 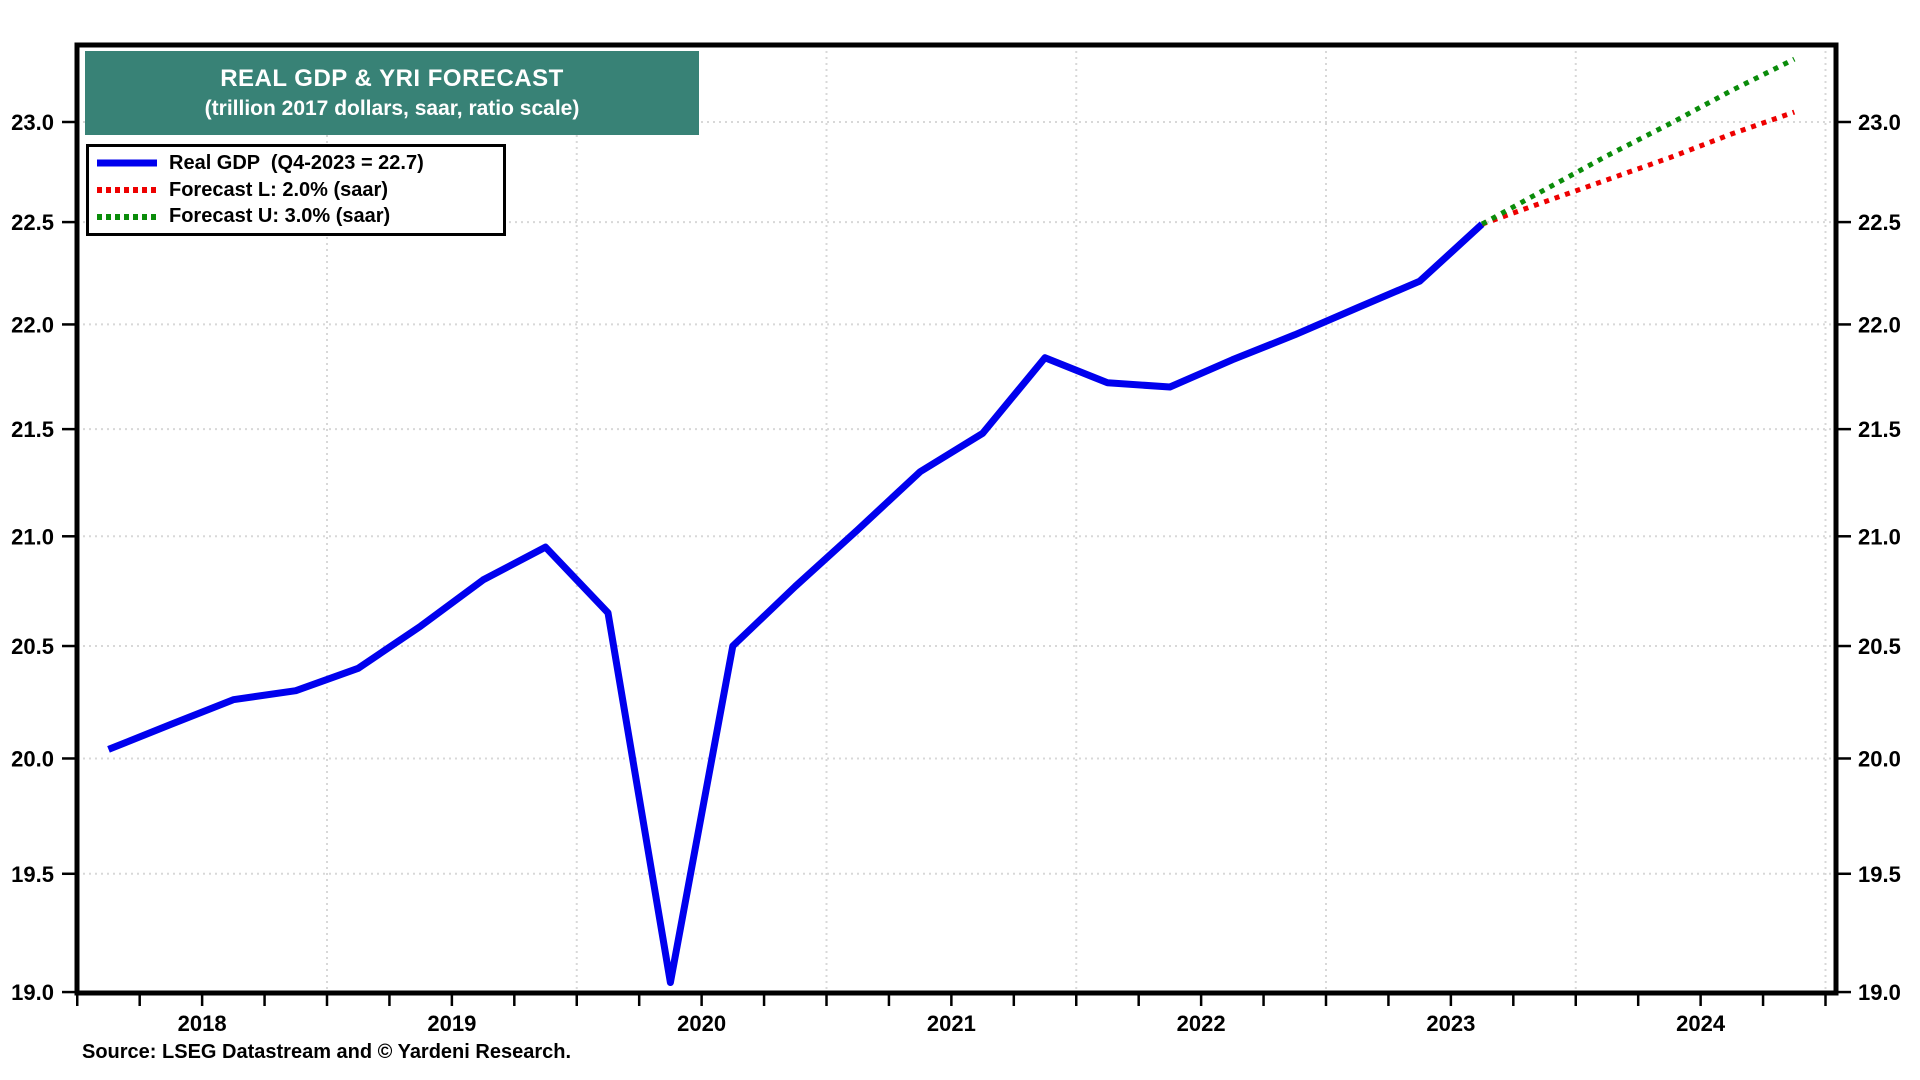 I want to click on x-axis-labels: 2018 2019 2020 2021 2022 2023 2024, so click(x=952, y=1023).